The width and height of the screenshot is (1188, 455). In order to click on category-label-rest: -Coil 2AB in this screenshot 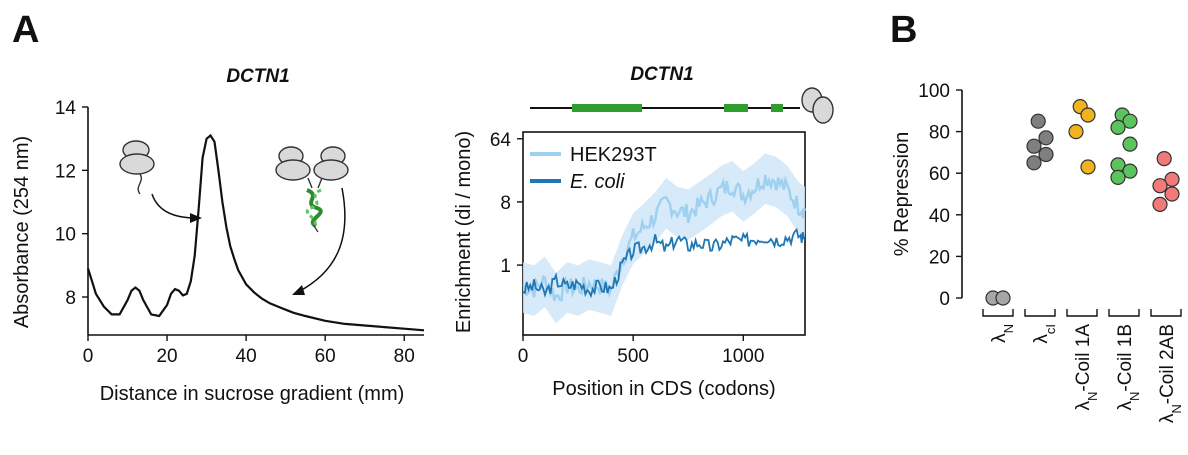, I will do `click(1167, 364)`.